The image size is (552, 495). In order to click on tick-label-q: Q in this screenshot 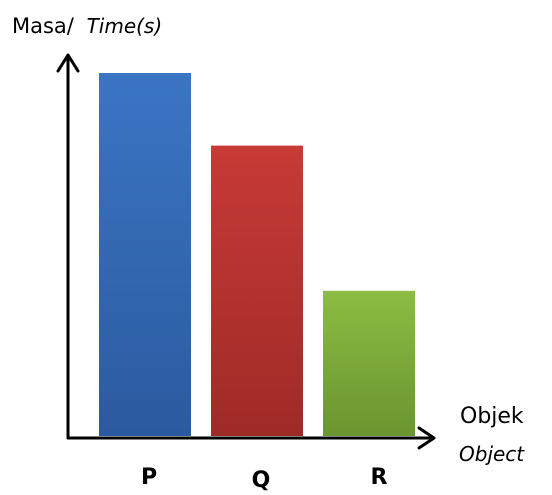, I will do `click(261, 480)`.